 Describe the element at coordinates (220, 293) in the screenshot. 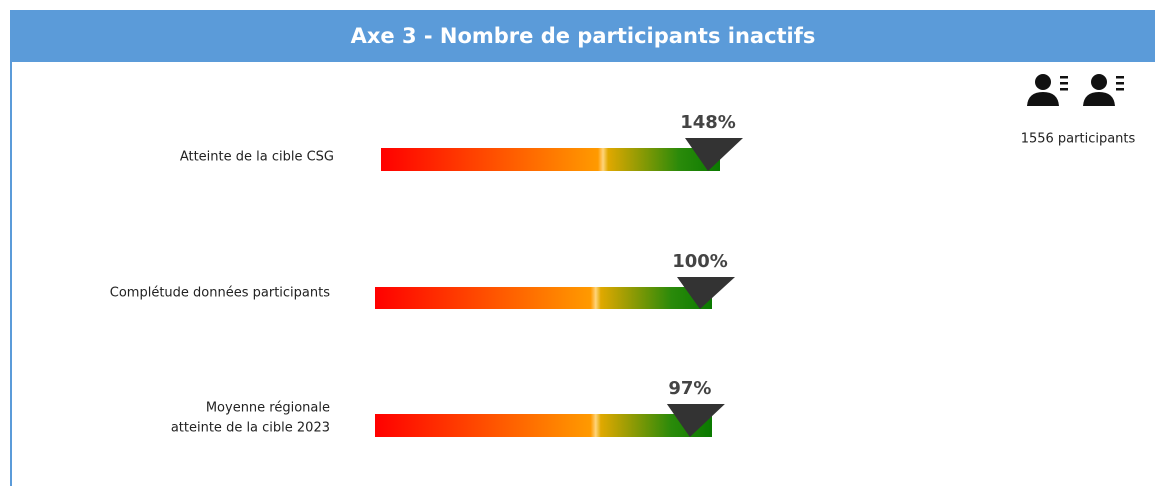

I see `gauge-label: Complétude données participants` at that location.